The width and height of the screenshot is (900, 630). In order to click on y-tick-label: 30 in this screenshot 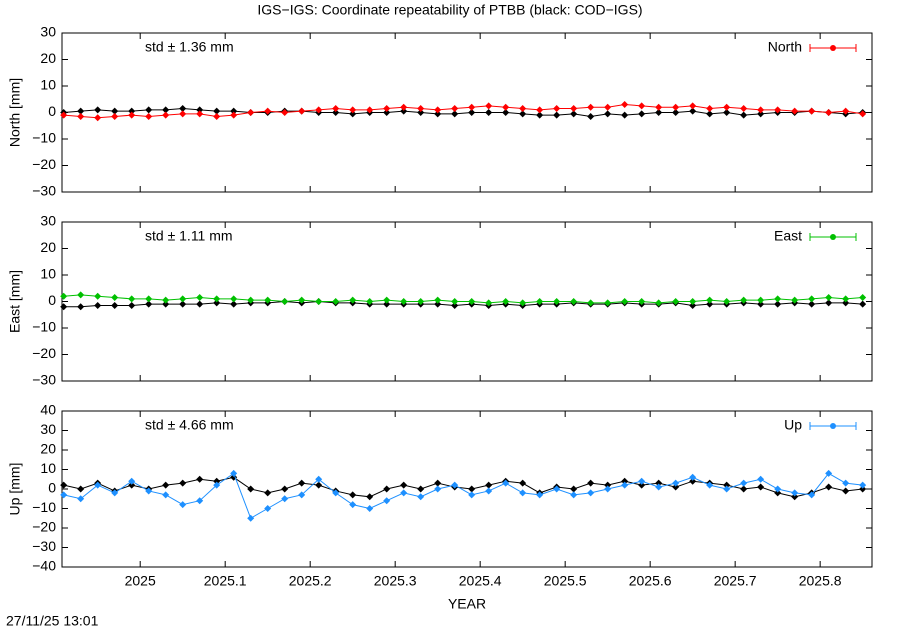, I will do `click(48, 429)`.